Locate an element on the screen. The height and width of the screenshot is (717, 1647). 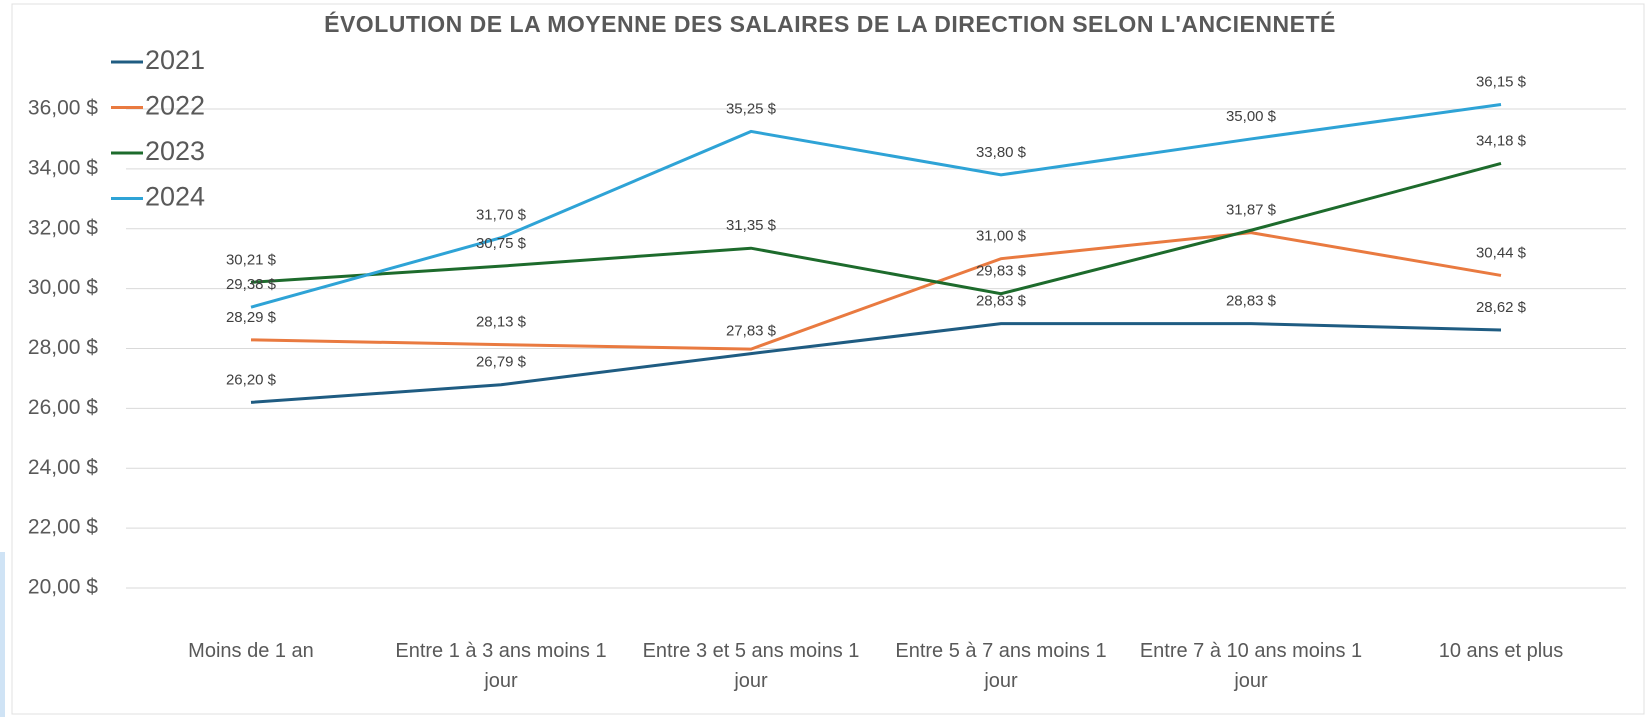
data-label: 31,70 $ is located at coordinates (501, 215).